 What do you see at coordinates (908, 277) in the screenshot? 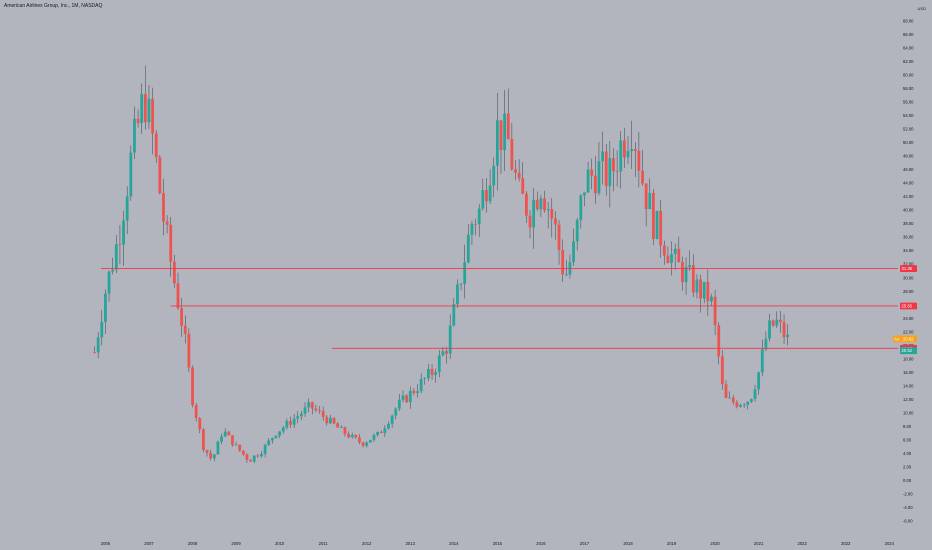
I see `y-tick-label: 30.00` at bounding box center [908, 277].